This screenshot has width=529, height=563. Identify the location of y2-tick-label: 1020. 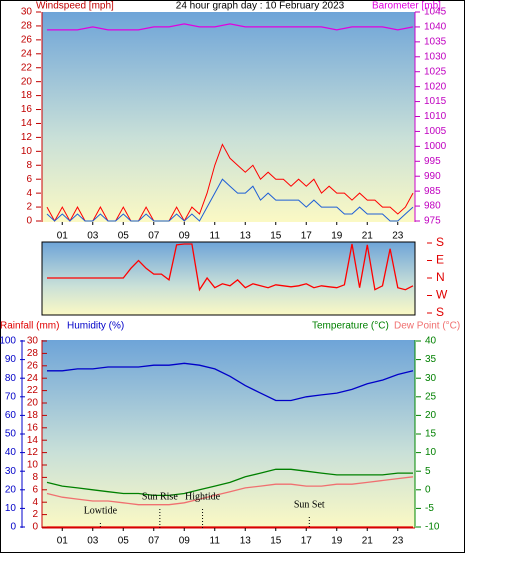
(435, 86).